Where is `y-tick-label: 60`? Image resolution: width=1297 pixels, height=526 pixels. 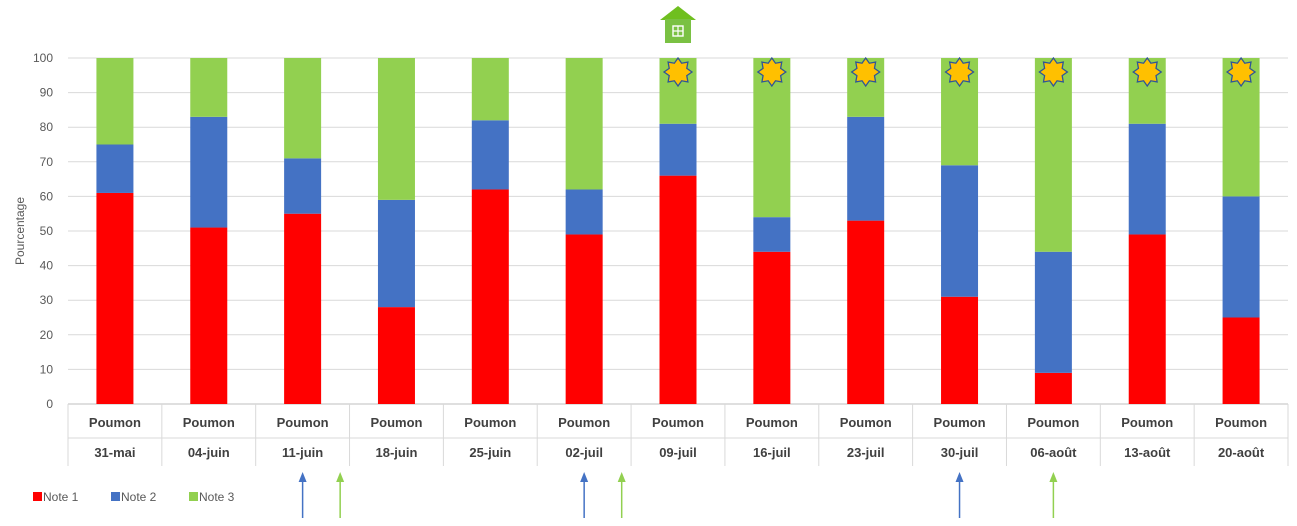
y-tick-label: 60 is located at coordinates (47, 196).